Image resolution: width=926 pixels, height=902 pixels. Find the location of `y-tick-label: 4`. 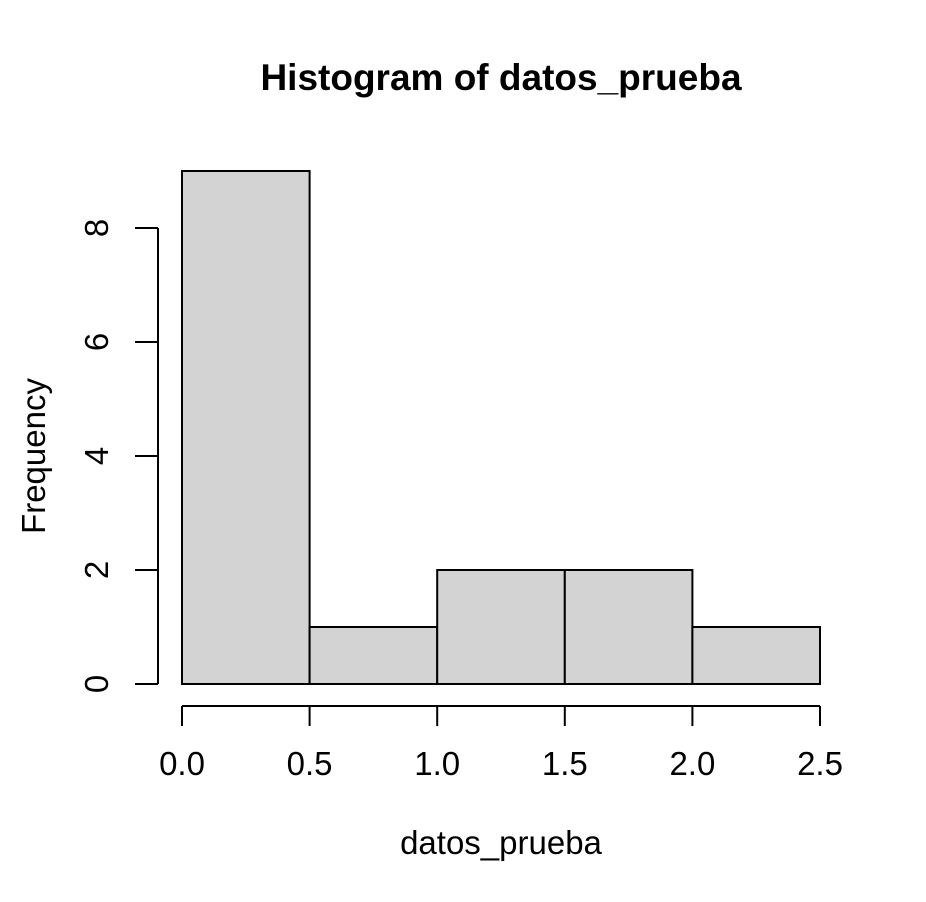

y-tick-label: 4 is located at coordinates (96, 456).